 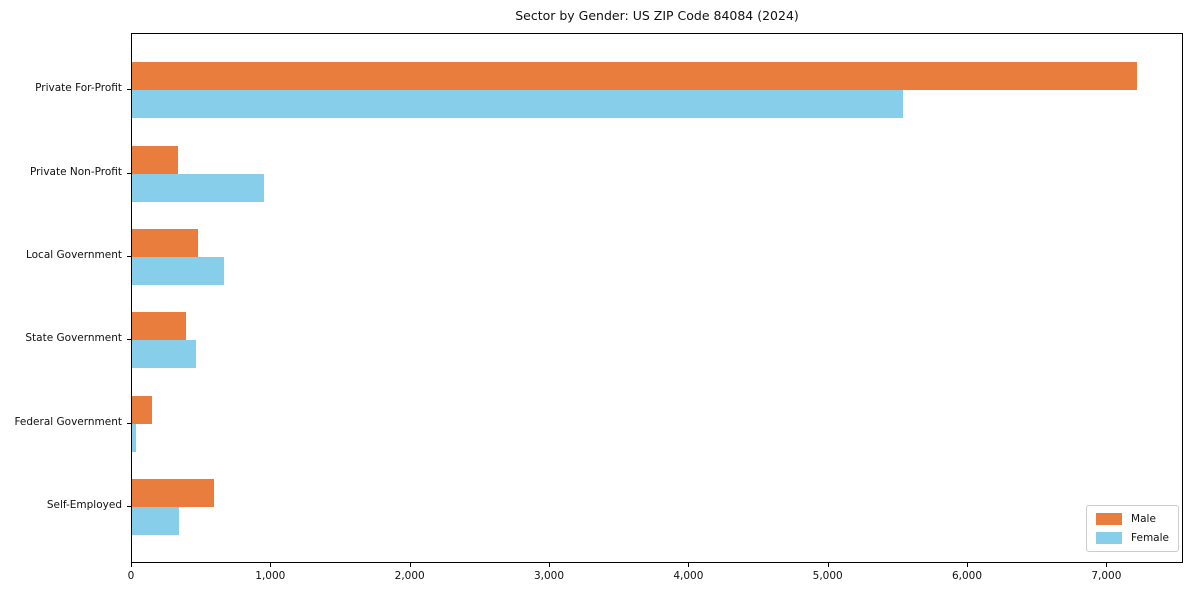 I want to click on x-axis-tick-label: 6,000, so click(x=967, y=576).